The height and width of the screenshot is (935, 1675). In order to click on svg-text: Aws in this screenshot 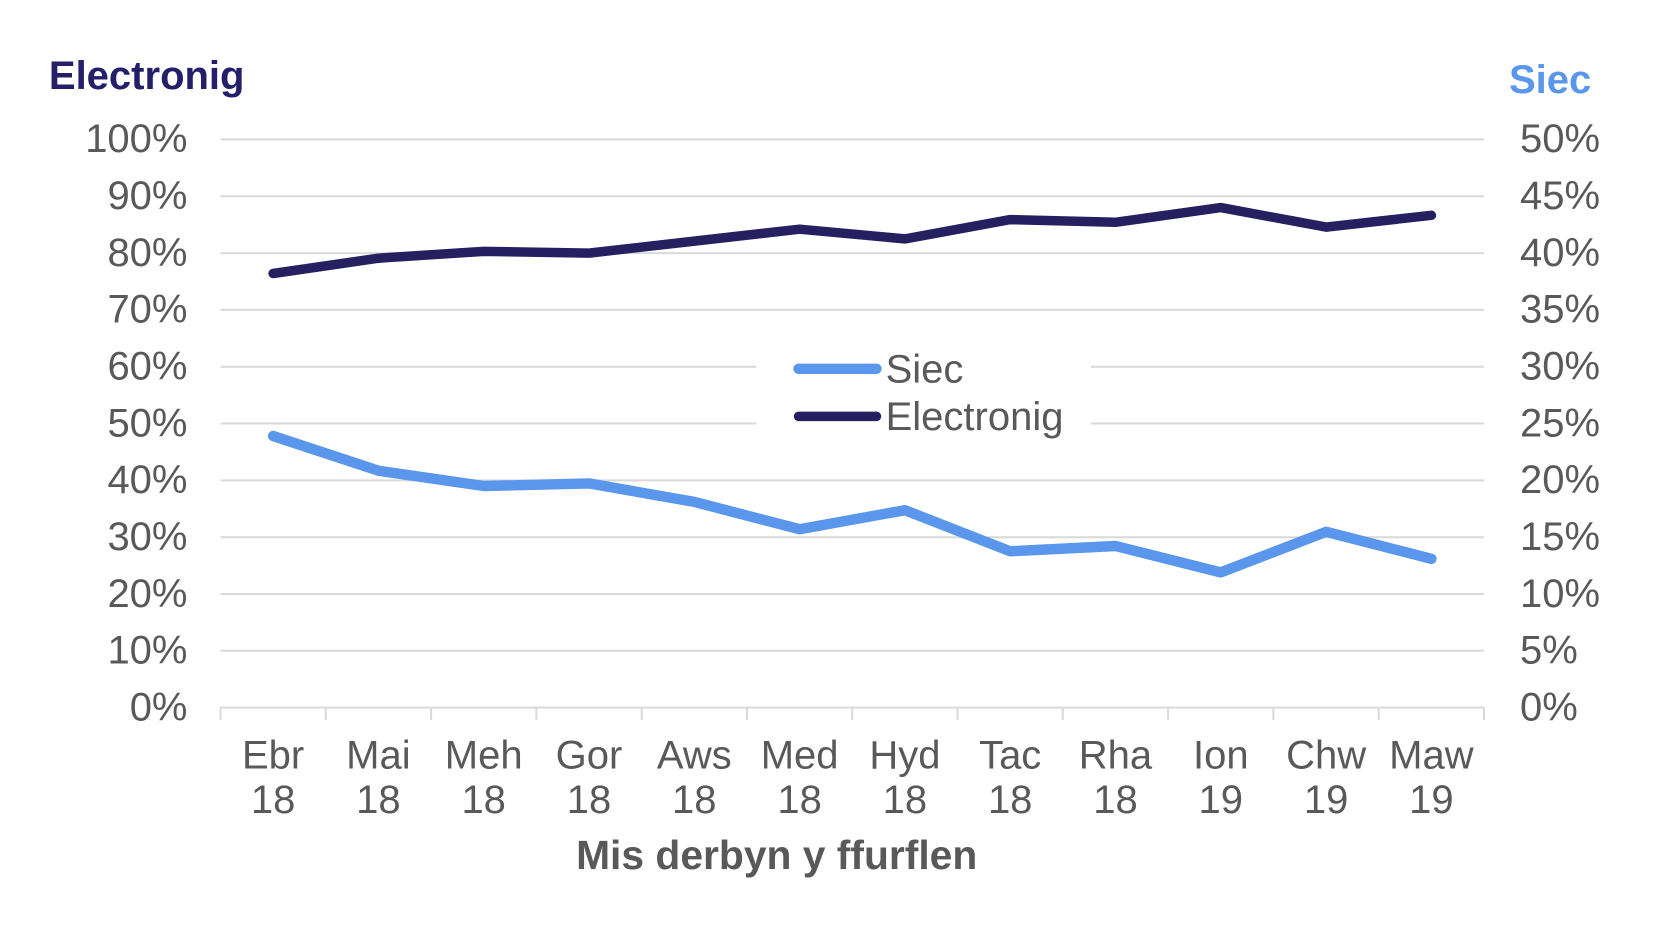, I will do `click(694, 756)`.